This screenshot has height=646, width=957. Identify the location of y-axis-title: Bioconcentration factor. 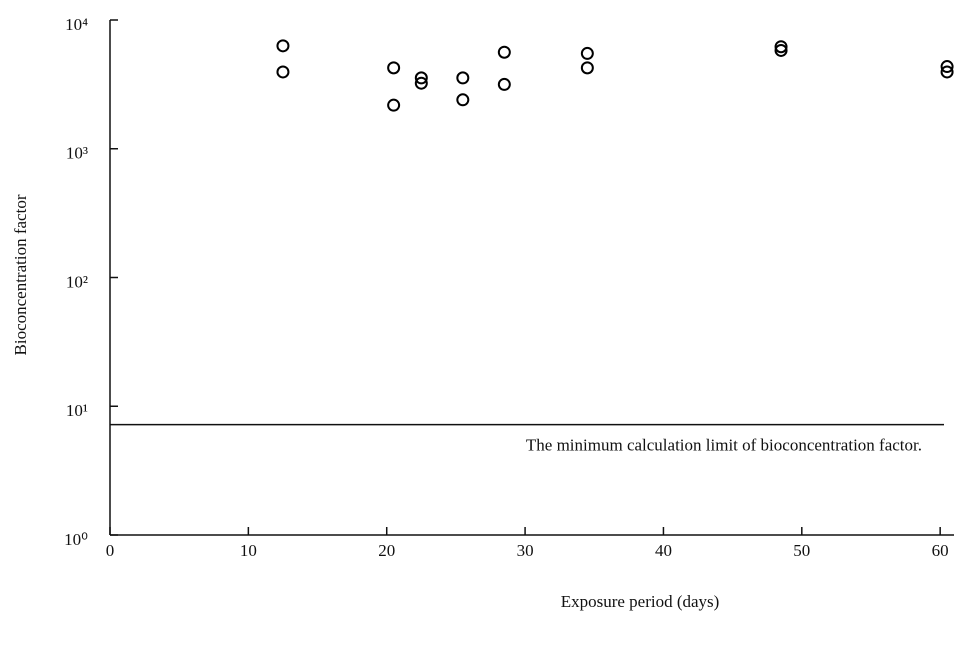
(20, 274).